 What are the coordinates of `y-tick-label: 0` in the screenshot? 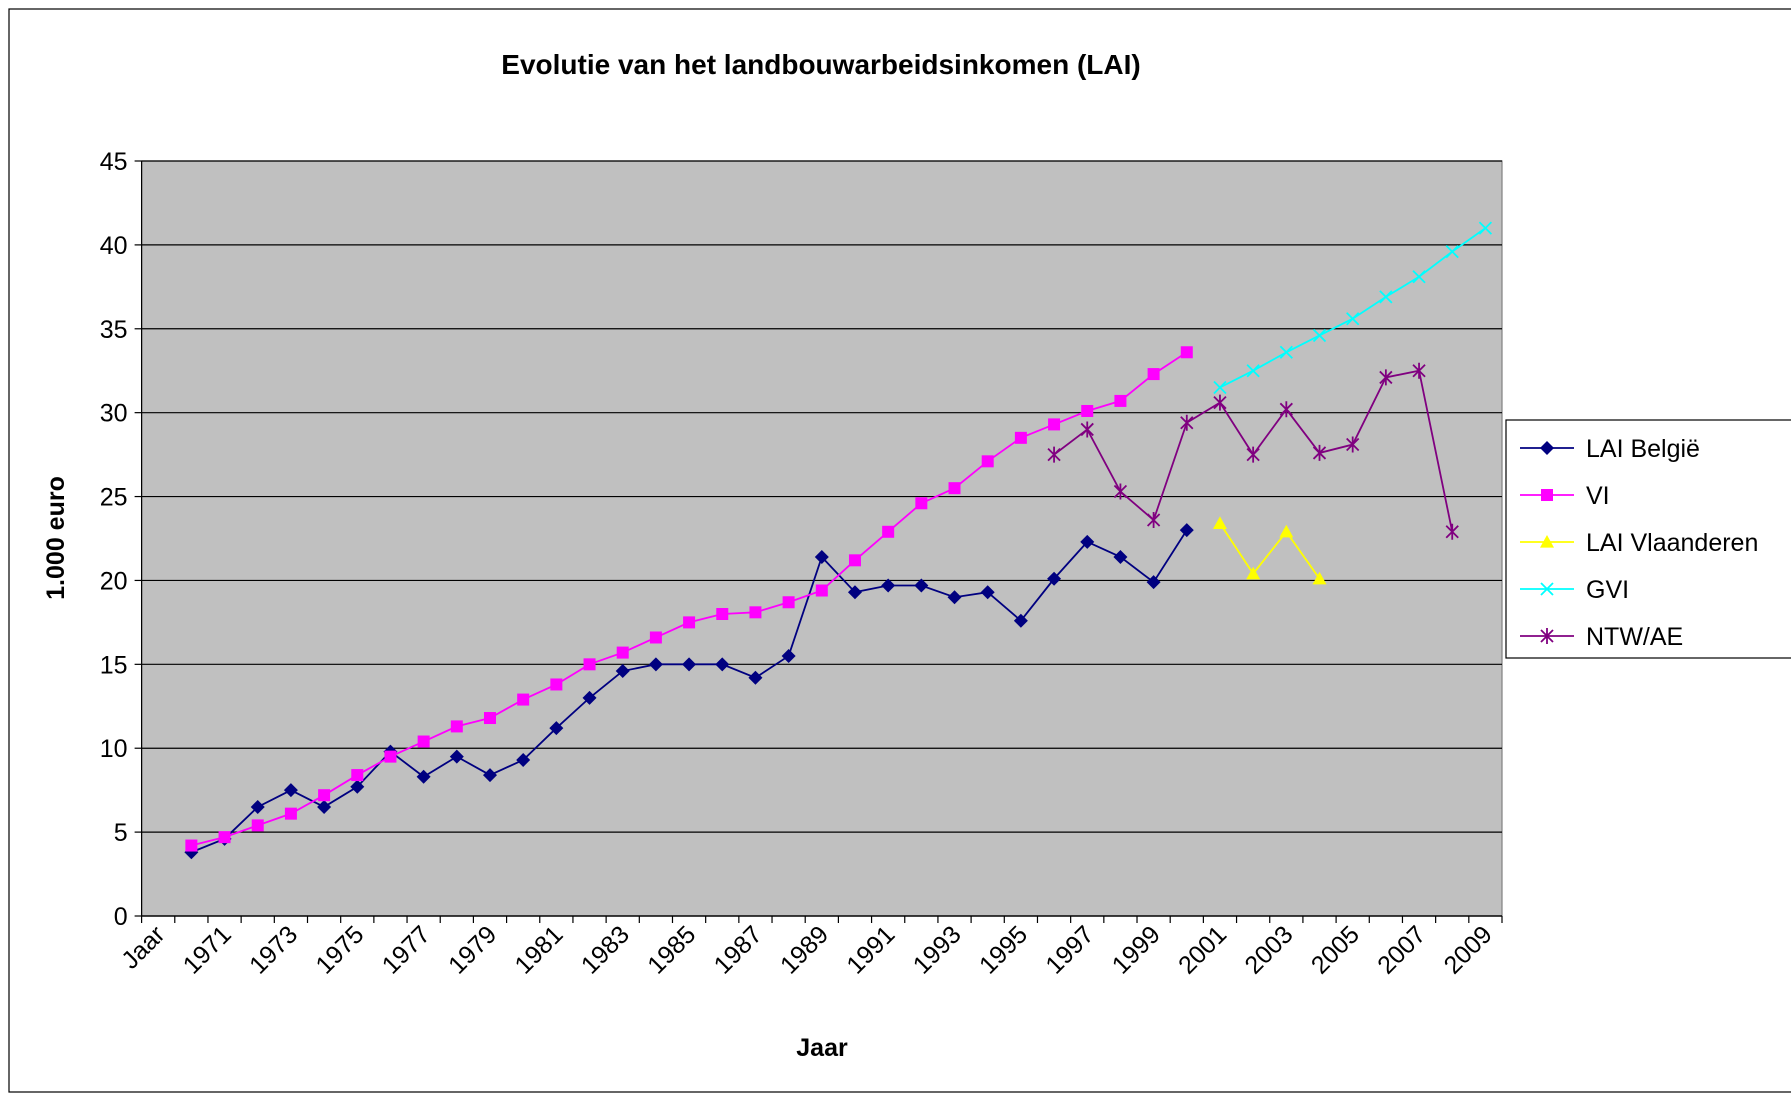 It's located at (121, 917).